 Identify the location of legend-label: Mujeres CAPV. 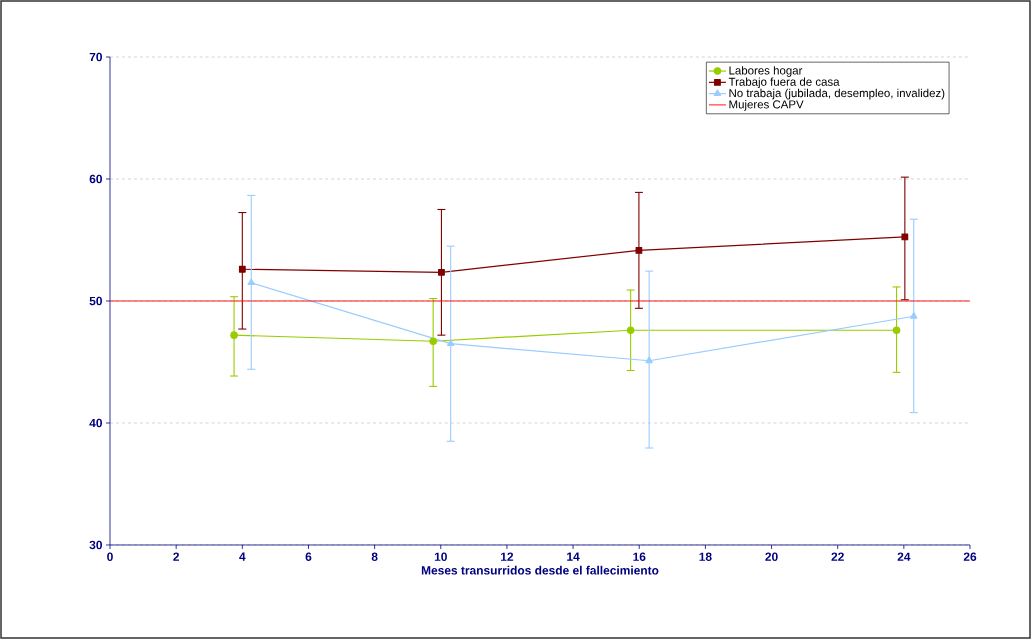
(766, 105).